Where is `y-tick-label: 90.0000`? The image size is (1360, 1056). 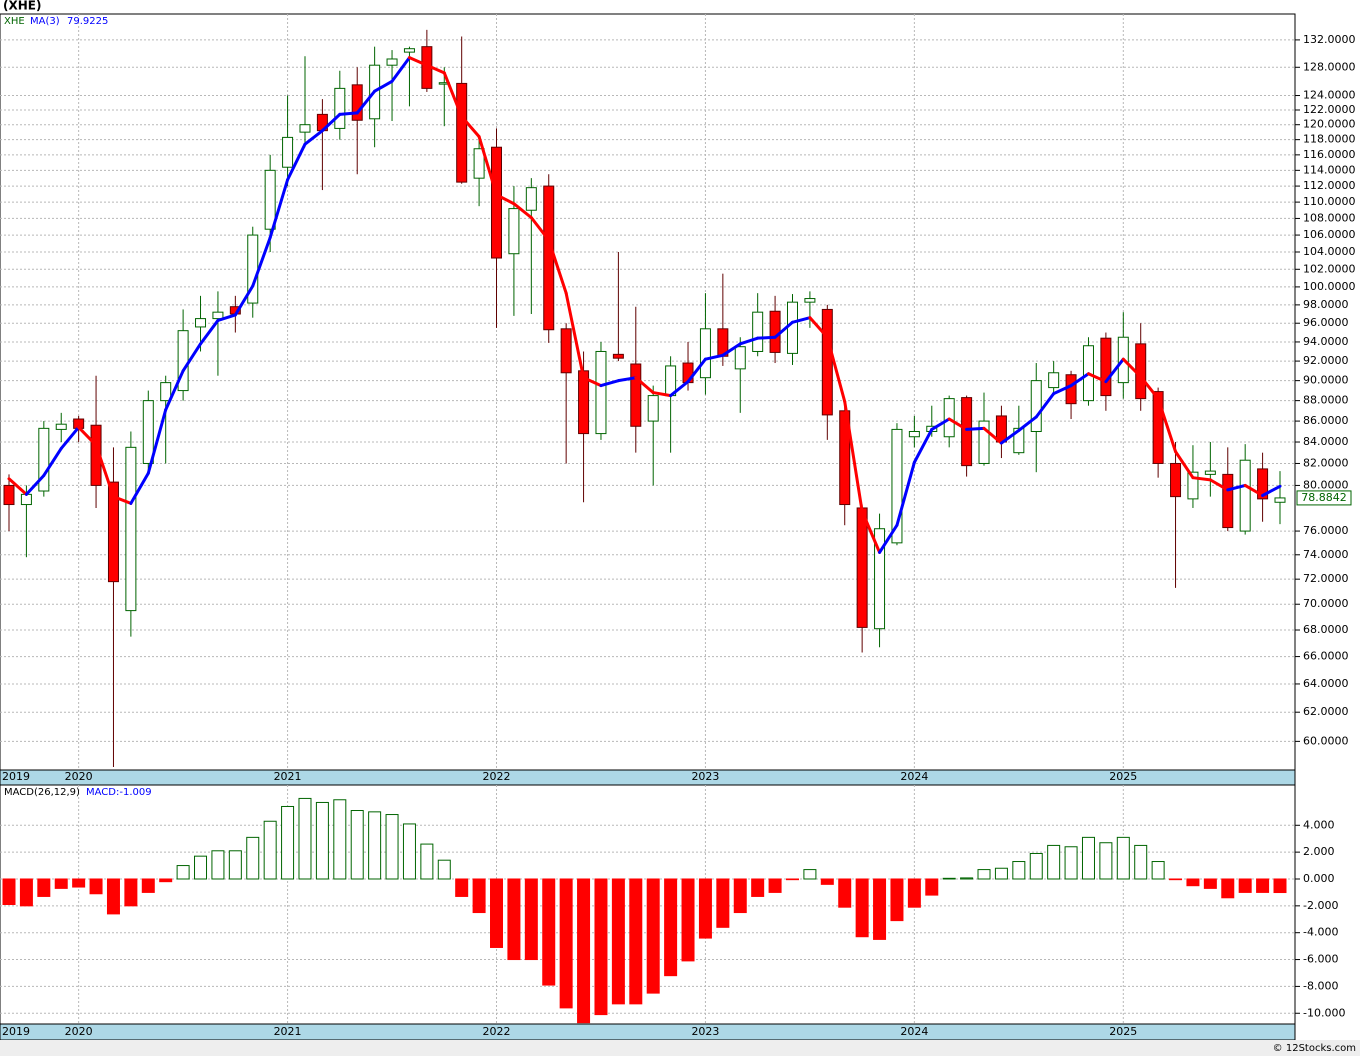 y-tick-label: 90.0000 is located at coordinates (1326, 380).